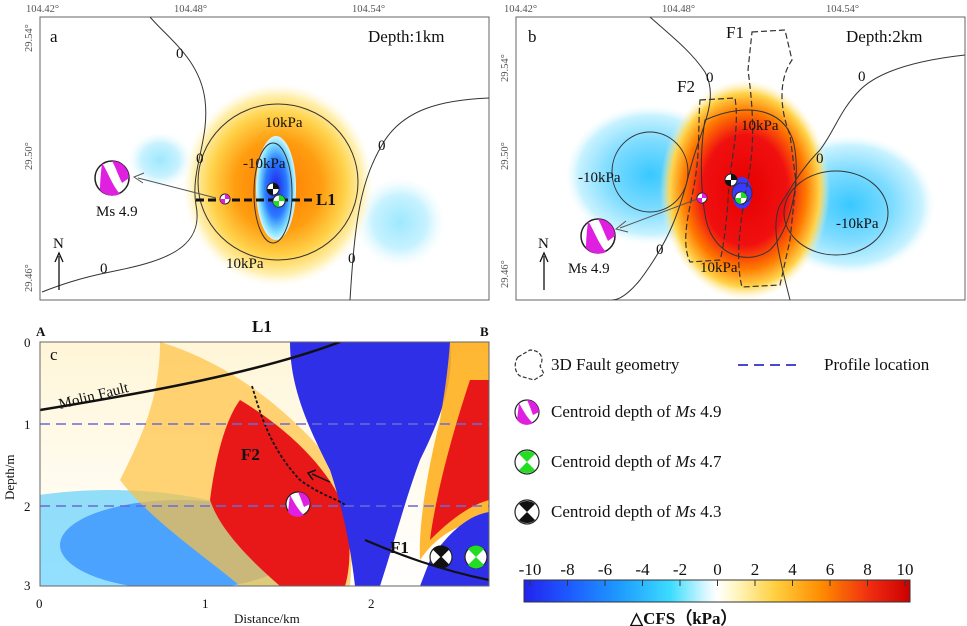  I want to click on panel-a-y-tick: 29.46°, so click(29, 278).